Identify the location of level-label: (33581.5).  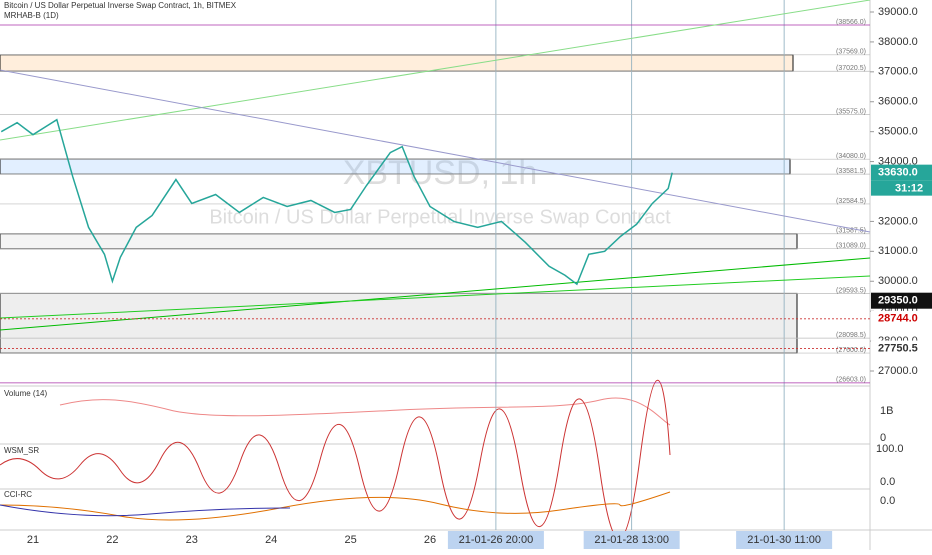
(851, 171).